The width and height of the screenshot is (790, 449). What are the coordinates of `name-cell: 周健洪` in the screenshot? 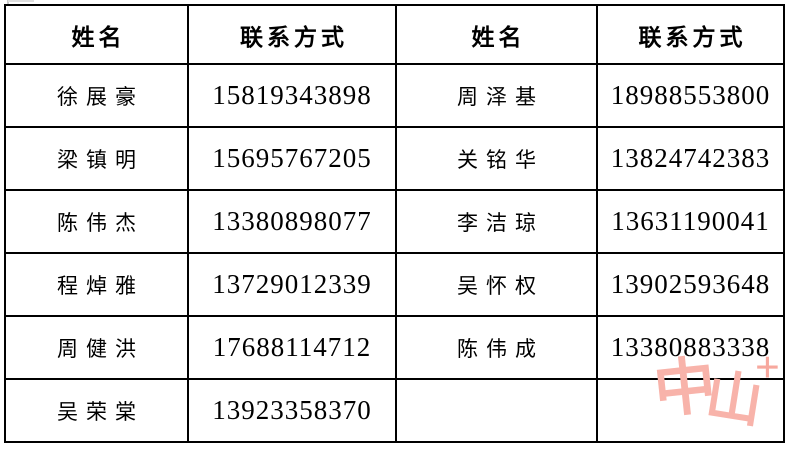 It's located at (96, 347).